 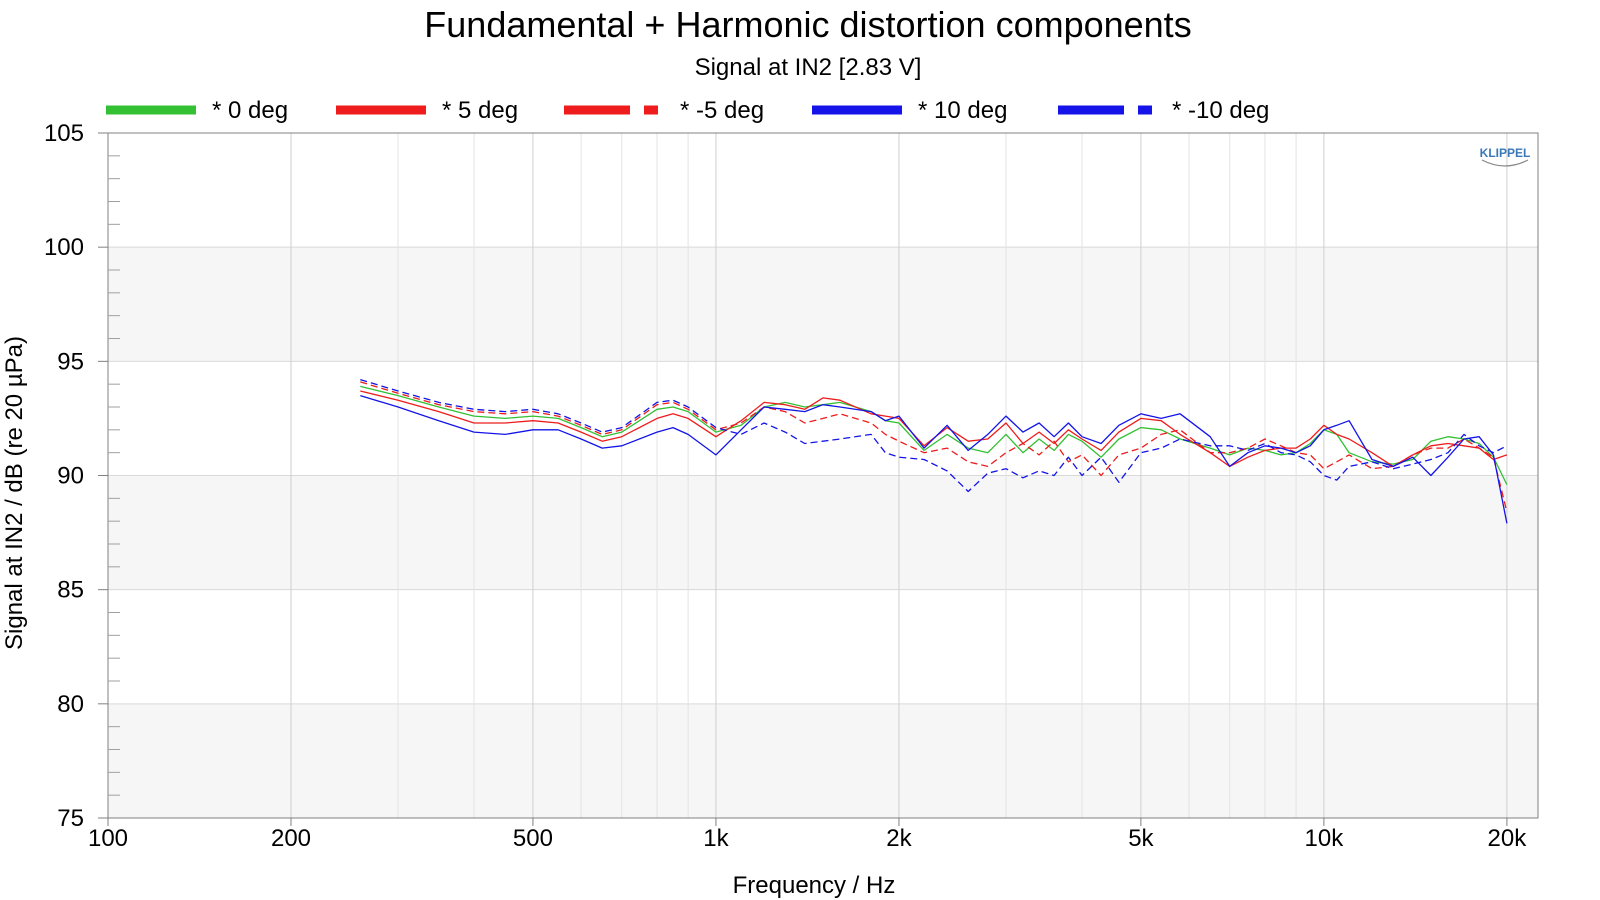 What do you see at coordinates (533, 838) in the screenshot?
I see `x-tick-label: 500` at bounding box center [533, 838].